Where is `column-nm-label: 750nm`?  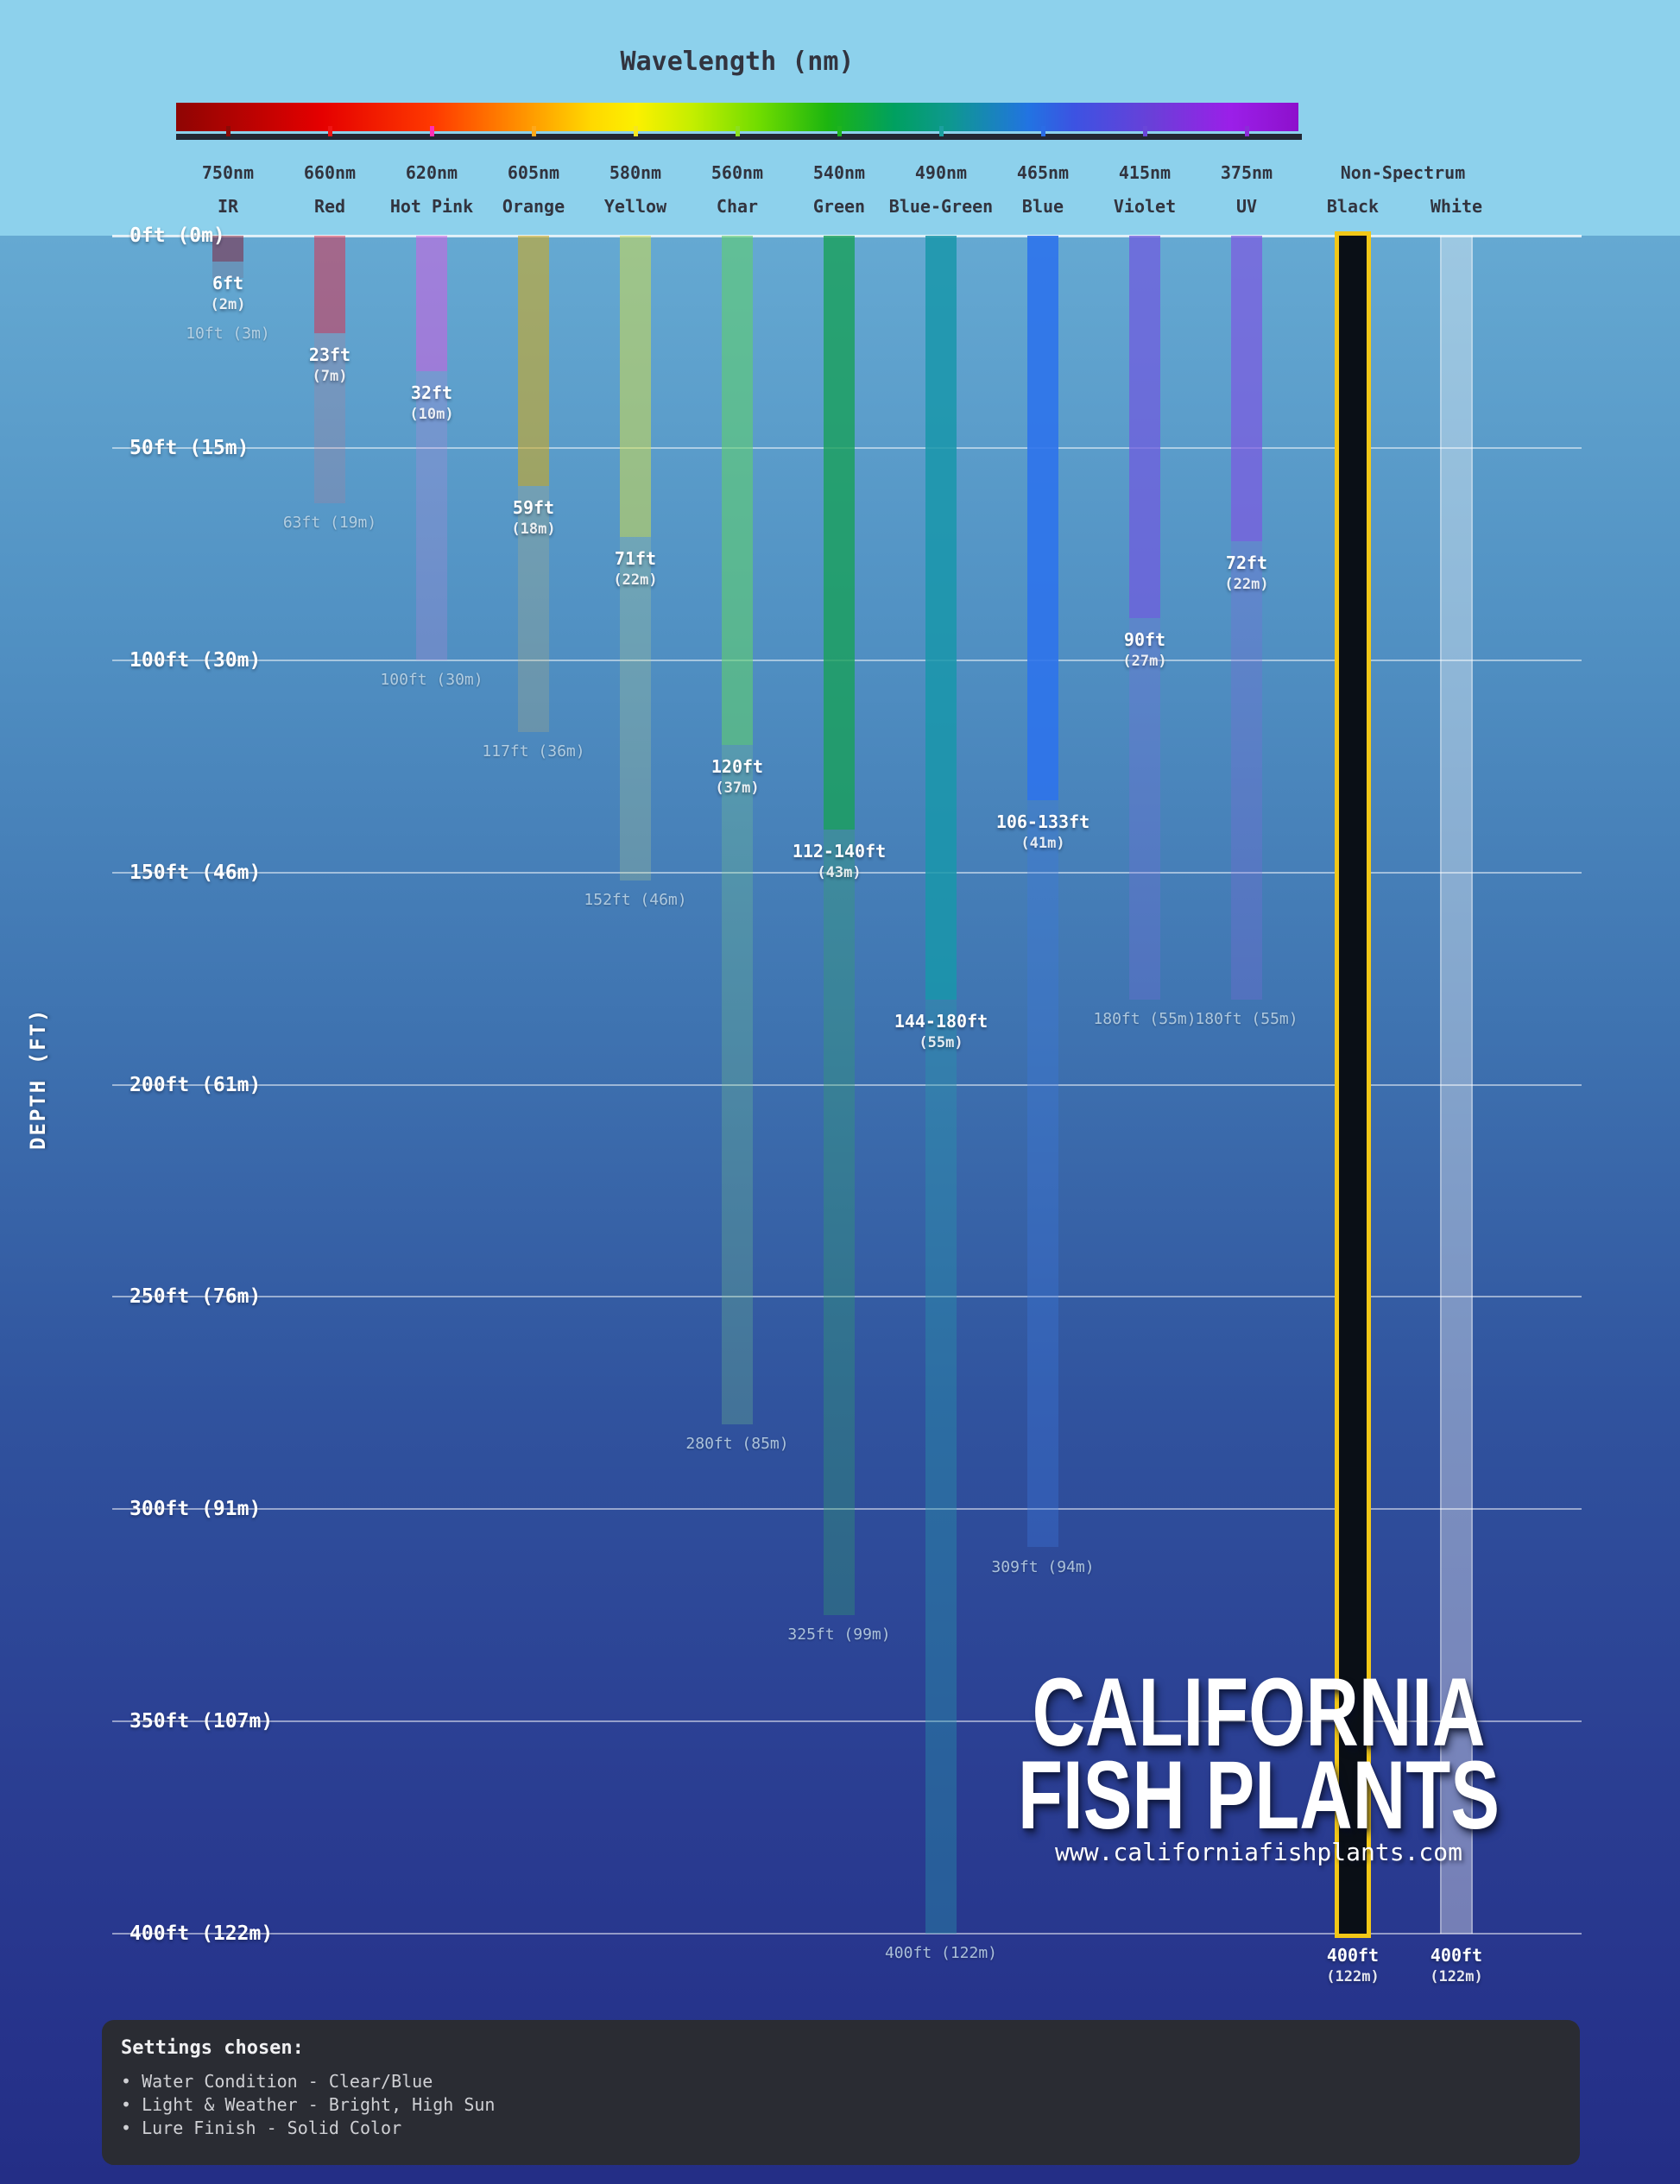 column-nm-label: 750nm is located at coordinates (228, 173).